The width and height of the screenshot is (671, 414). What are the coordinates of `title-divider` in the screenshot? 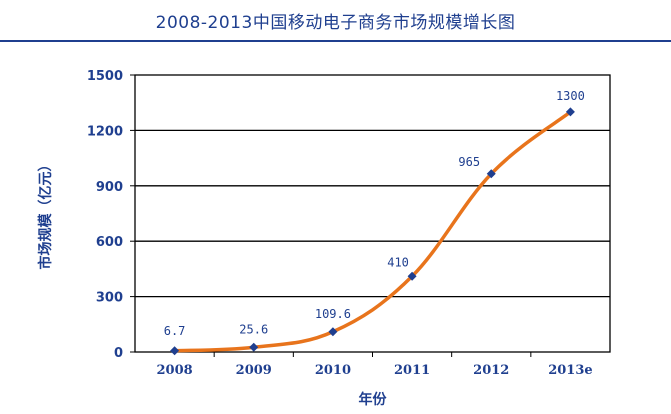 It's located at (335, 41).